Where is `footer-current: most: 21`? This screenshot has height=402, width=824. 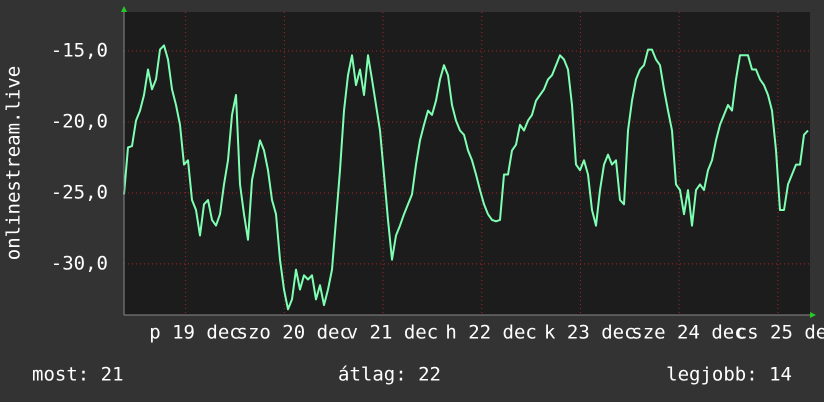
footer-current: most: 21 is located at coordinates (78, 375).